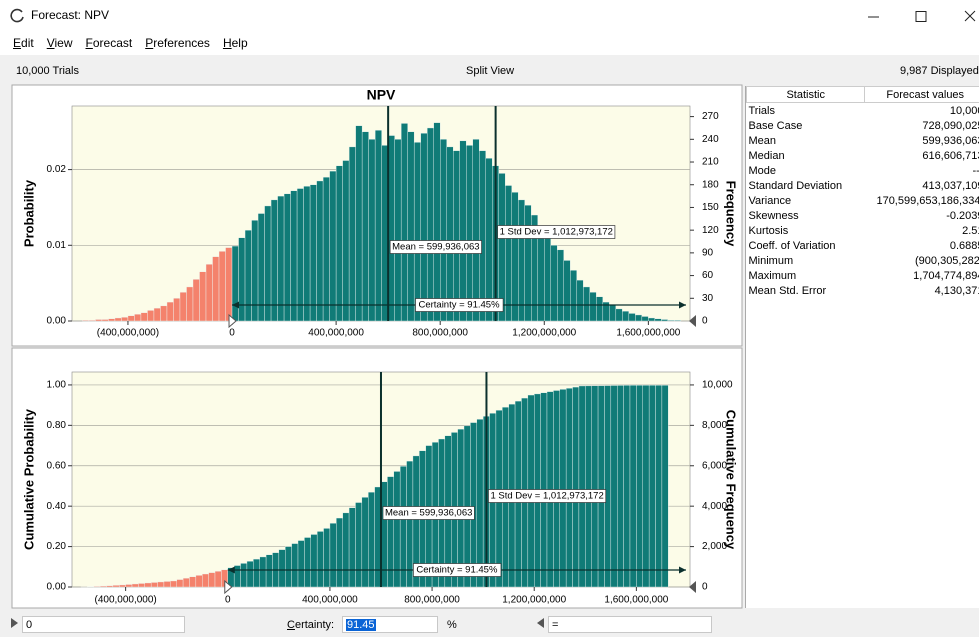 This screenshot has width=979, height=637. I want to click on y-tick-label: 0.00, so click(57, 321).